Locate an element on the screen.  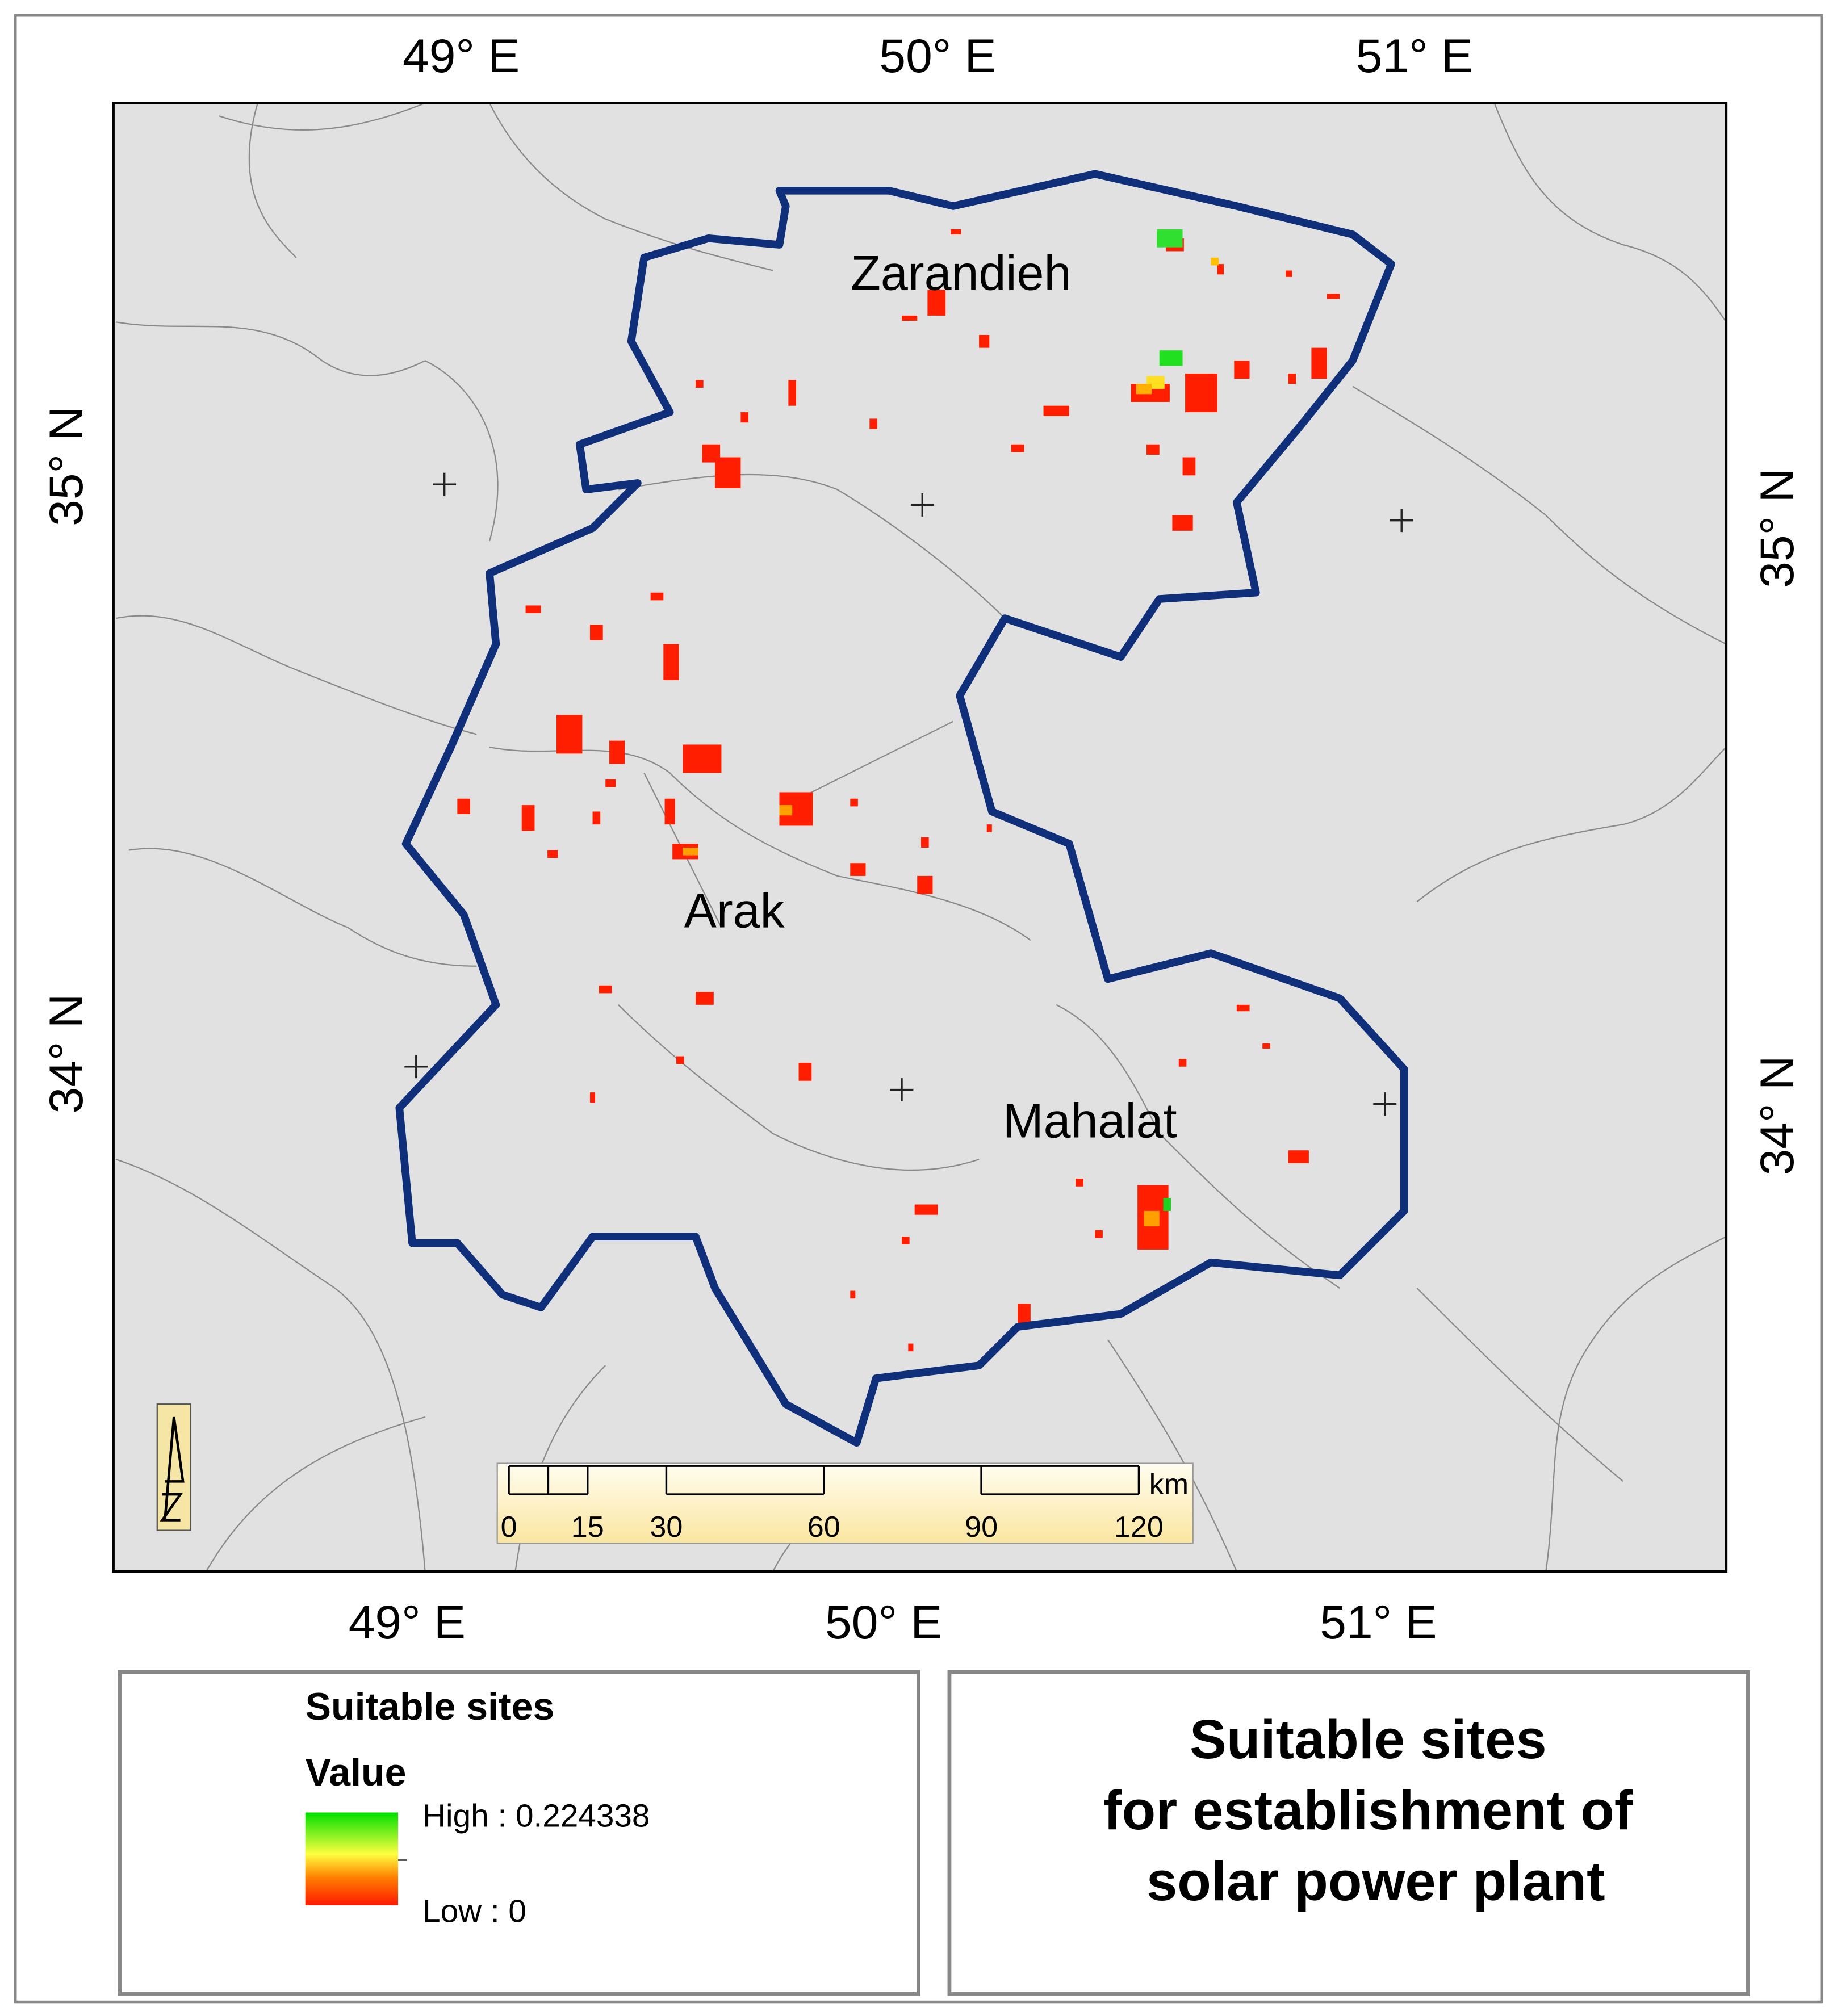
place-label: Arak is located at coordinates (735, 911).